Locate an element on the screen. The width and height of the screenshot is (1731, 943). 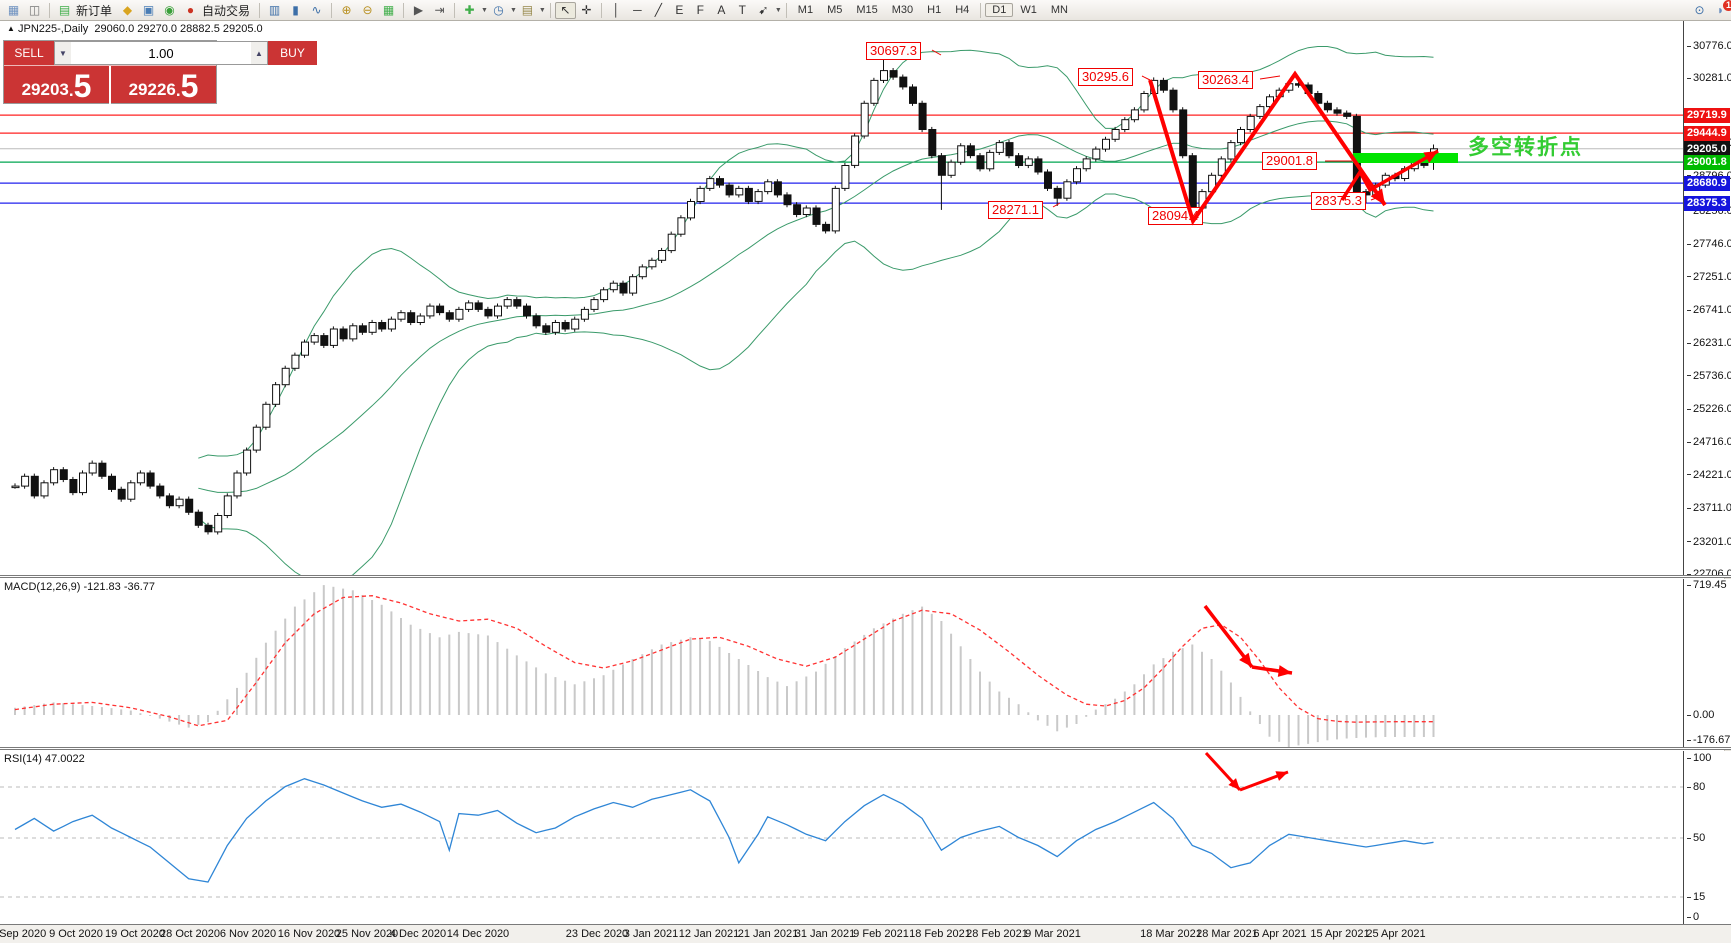
sell-price: 29203. 5 is located at coordinates (57, 85).